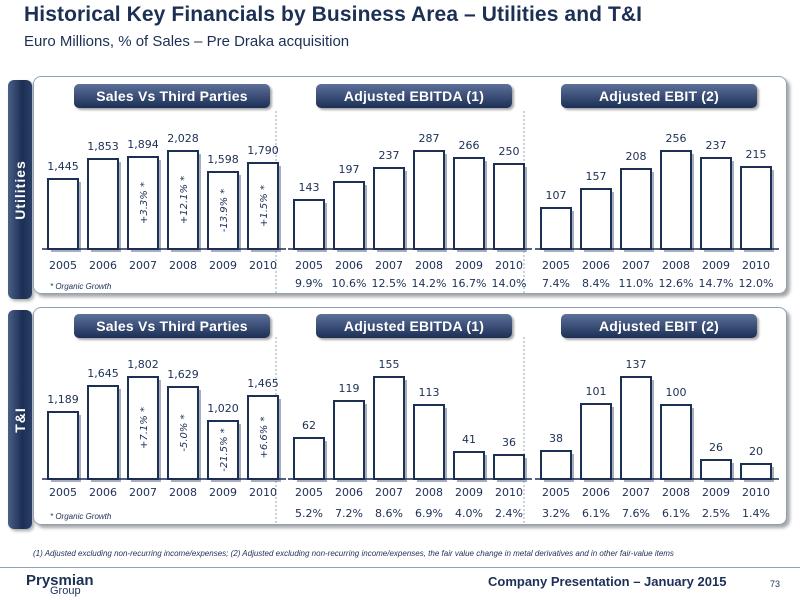 Image resolution: width=800 pixels, height=600 pixels. I want to click on organic-growth-label: -5.0% *, so click(184, 432).